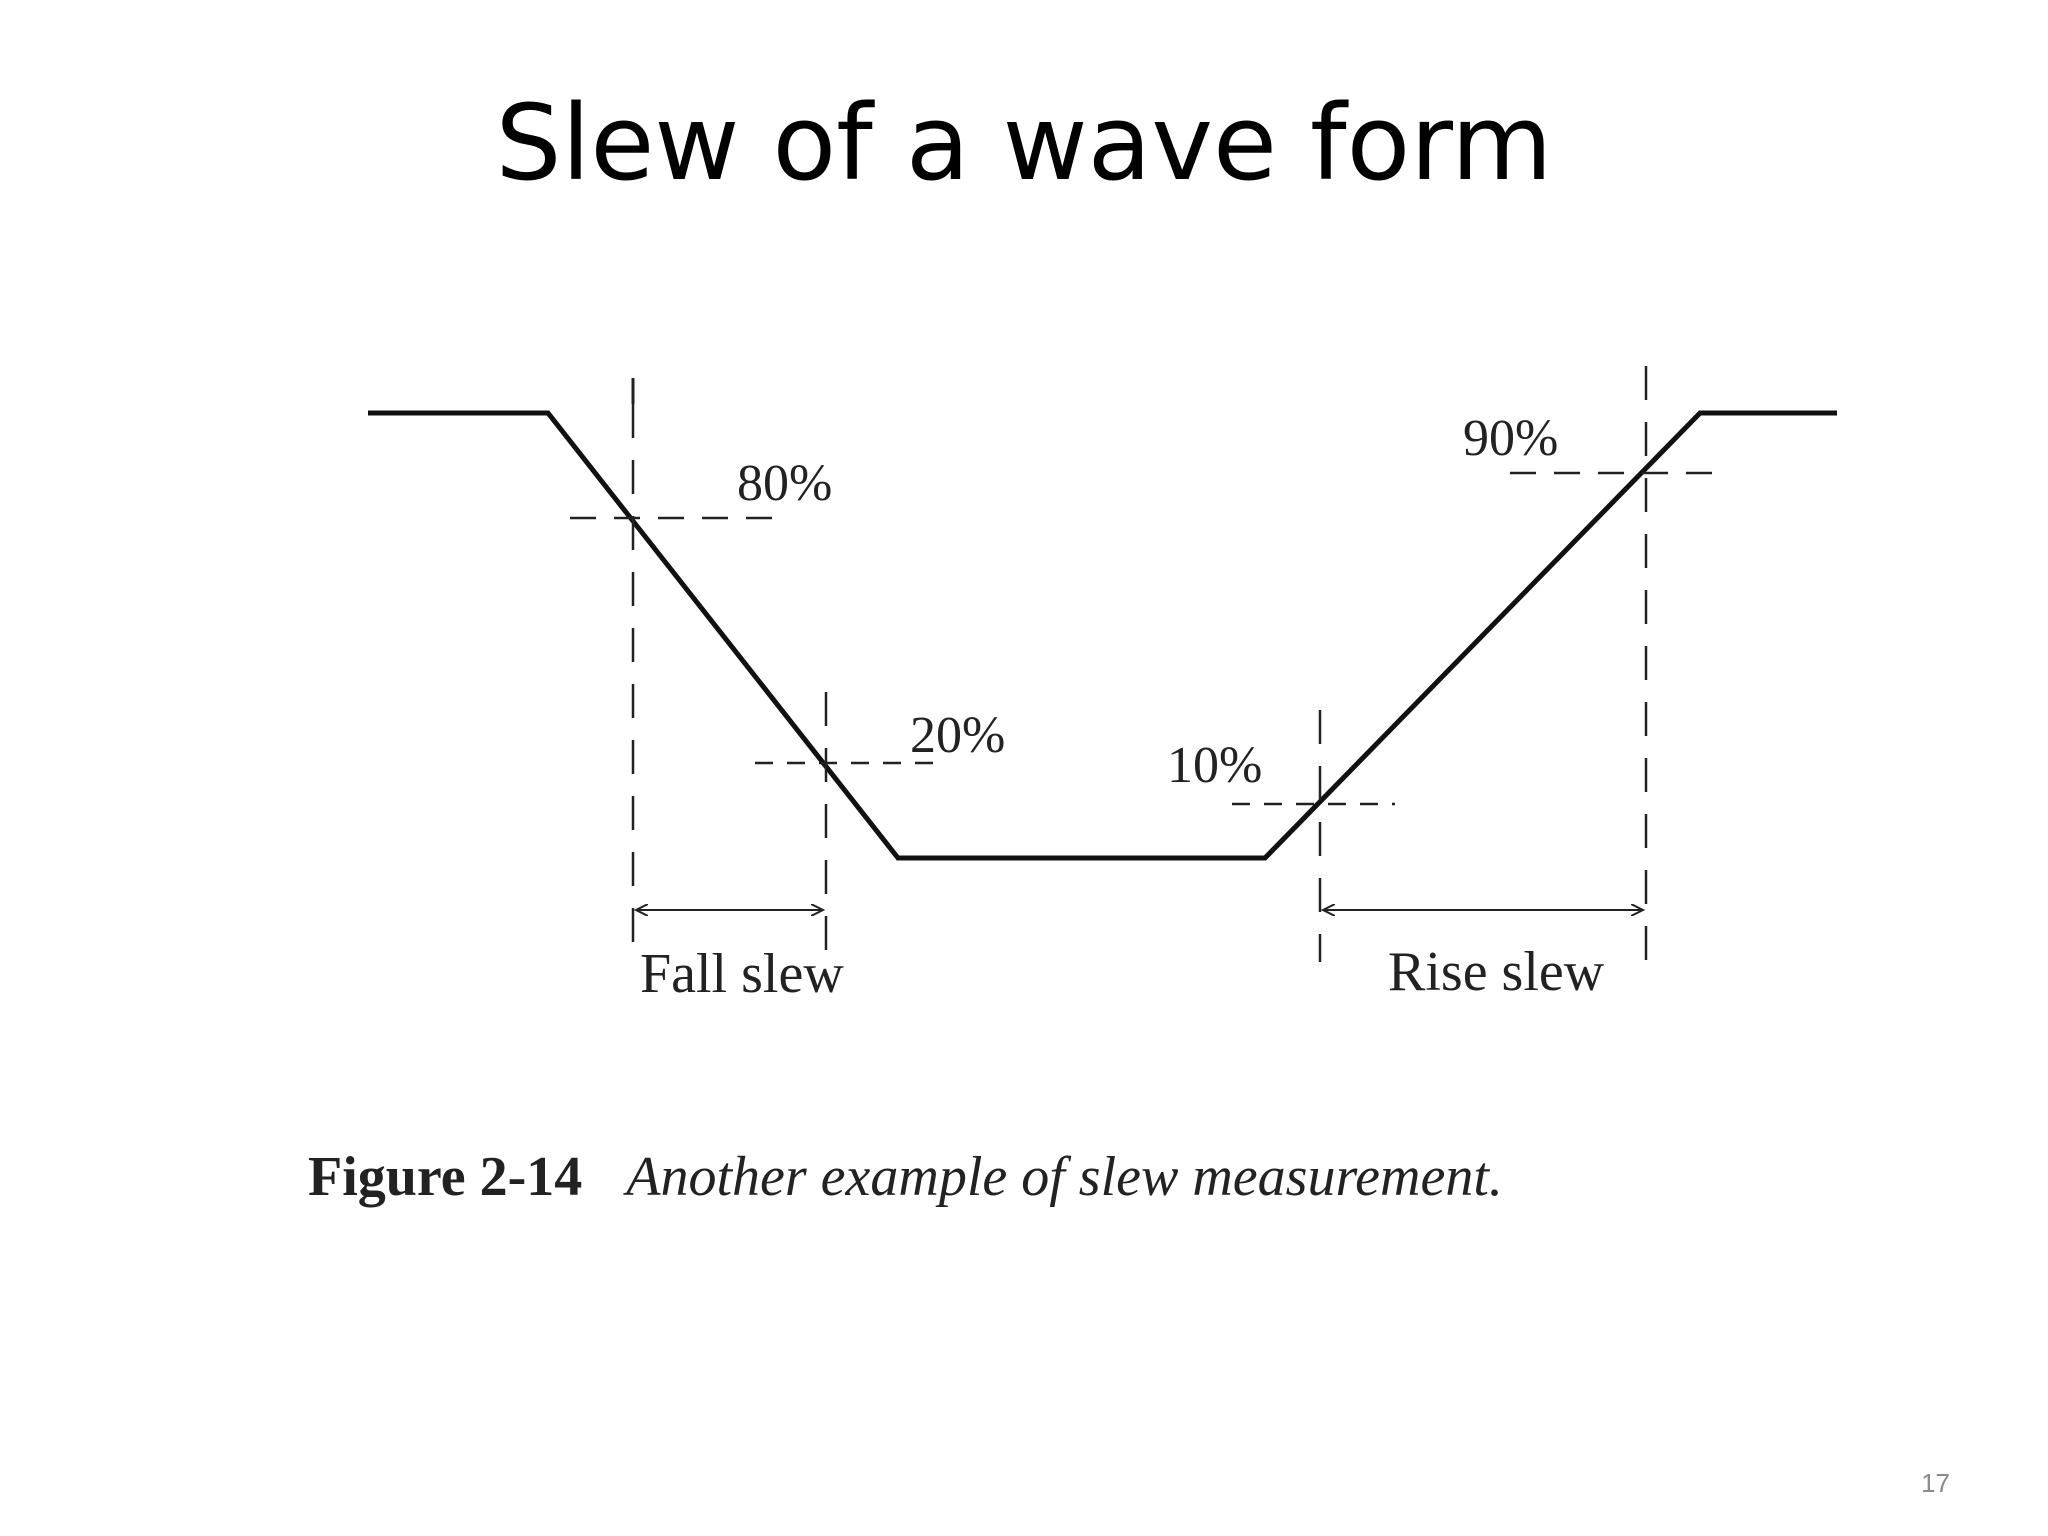 The image size is (2048, 1536). I want to click on fall-slew-label: Fall slew, so click(742, 974).